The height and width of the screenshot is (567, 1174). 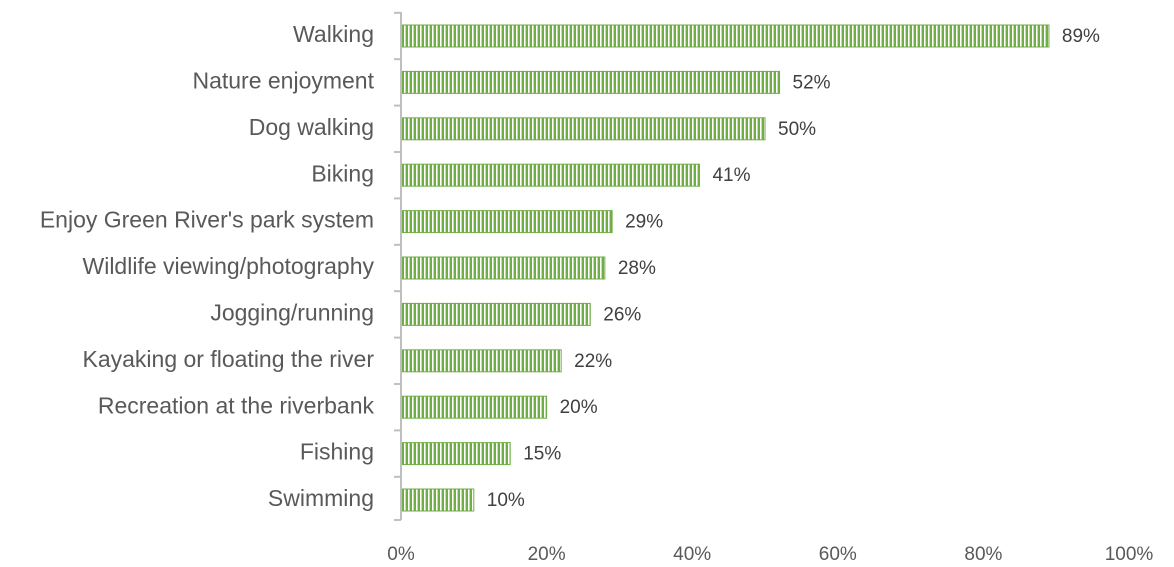 I want to click on data-label: 28%, so click(x=637, y=268).